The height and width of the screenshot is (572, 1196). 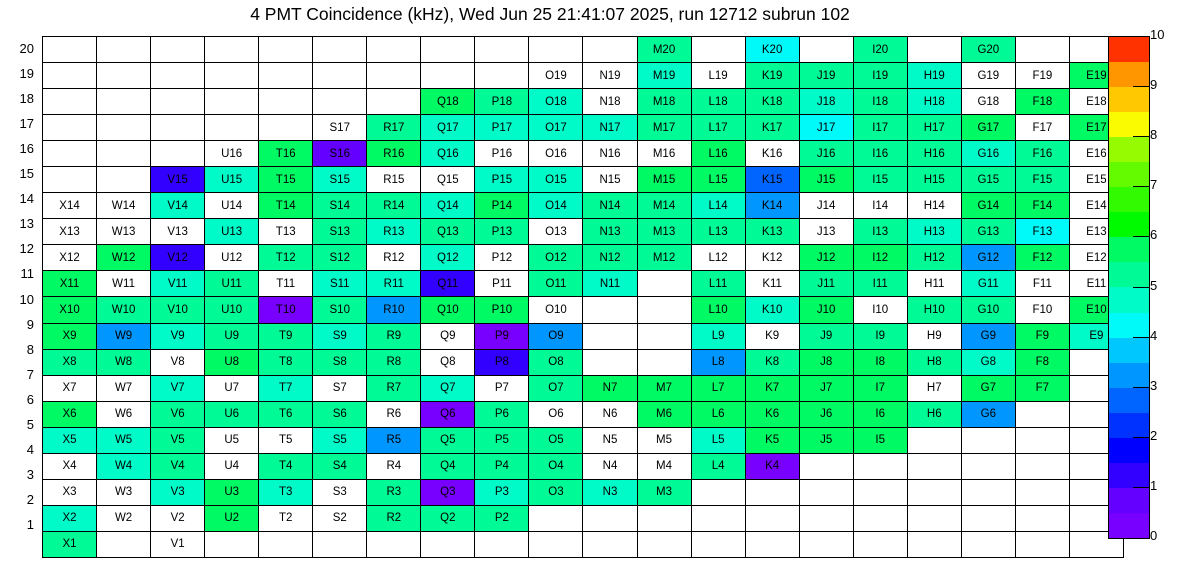 I want to click on heatmap-cell: L4, so click(x=718, y=466).